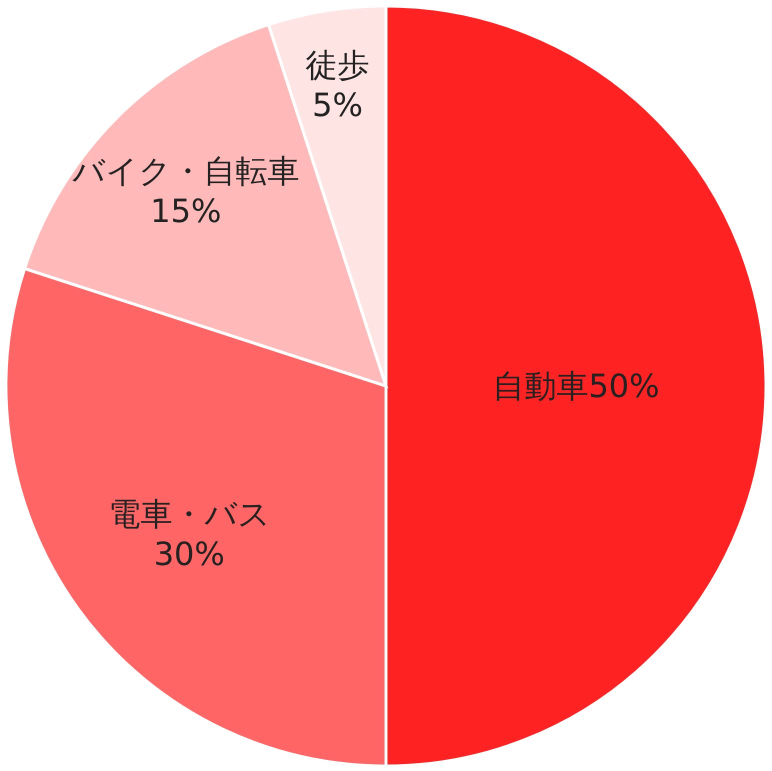  What do you see at coordinates (337, 105) in the screenshot?
I see `data-label: 5%` at bounding box center [337, 105].